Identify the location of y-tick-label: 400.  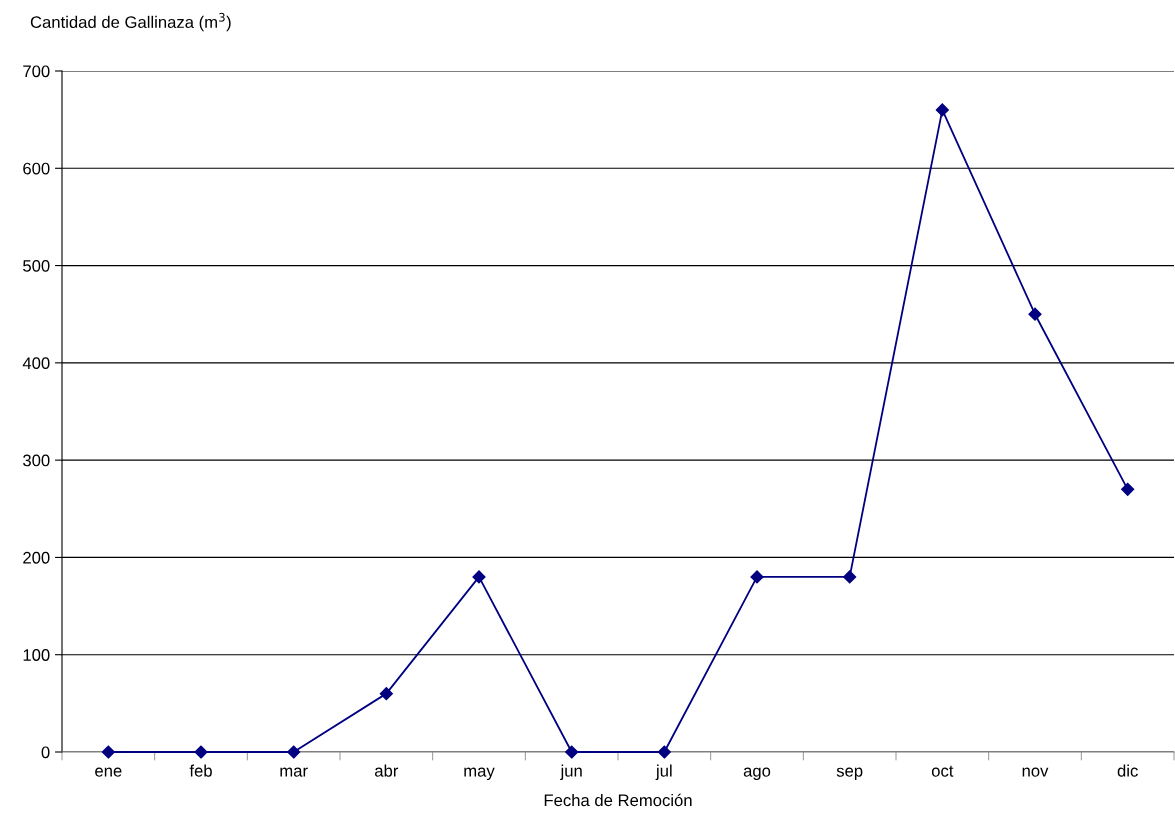
(36, 363).